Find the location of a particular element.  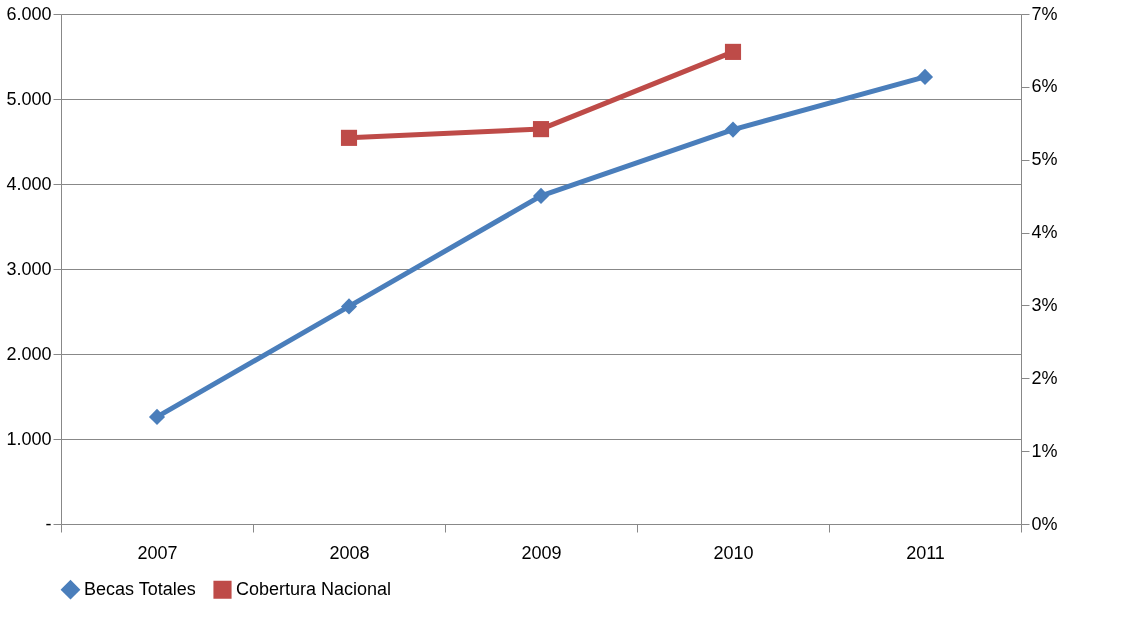

y-tick-label: 4.000 is located at coordinates (29, 183).